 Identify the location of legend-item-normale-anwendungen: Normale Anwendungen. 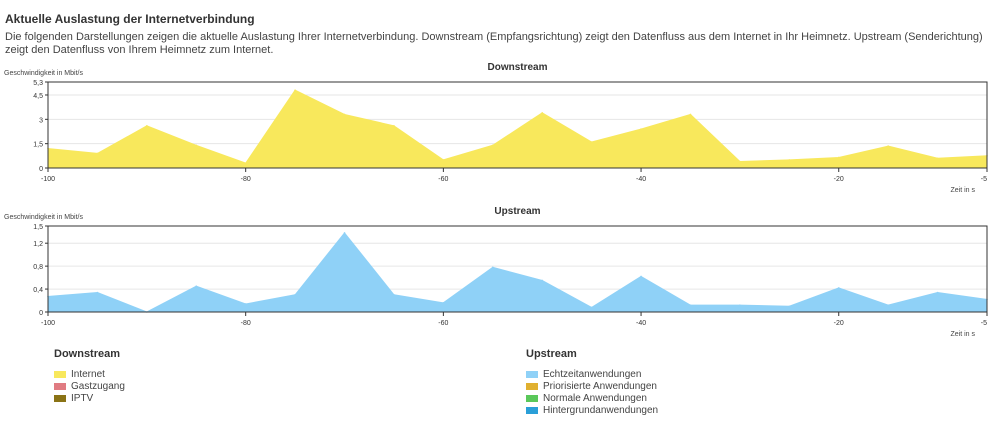
(586, 398).